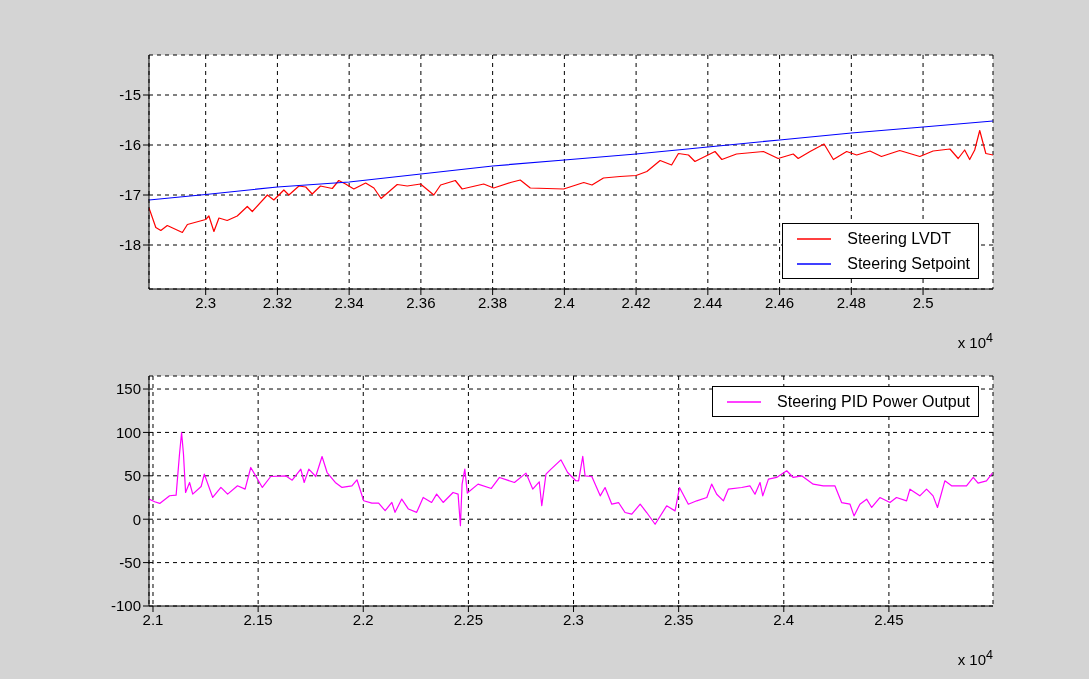 This screenshot has height=679, width=1089. I want to click on y-tick-label: -15, so click(130, 95).